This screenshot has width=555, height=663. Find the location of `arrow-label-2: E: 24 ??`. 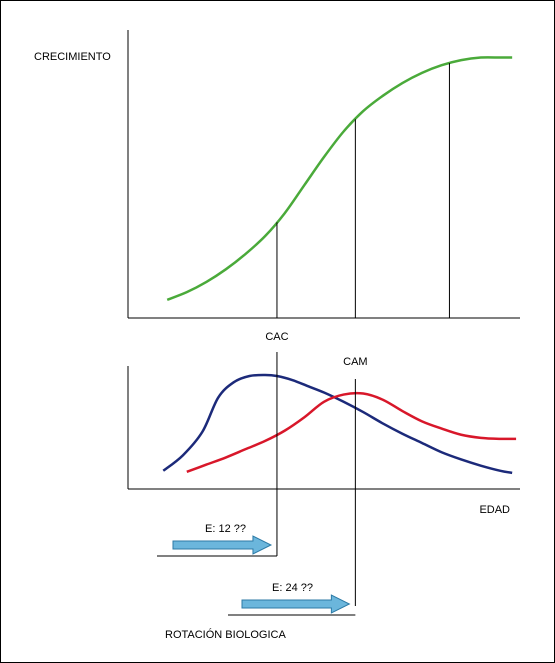

arrow-label-2: E: 24 ?? is located at coordinates (292, 588).